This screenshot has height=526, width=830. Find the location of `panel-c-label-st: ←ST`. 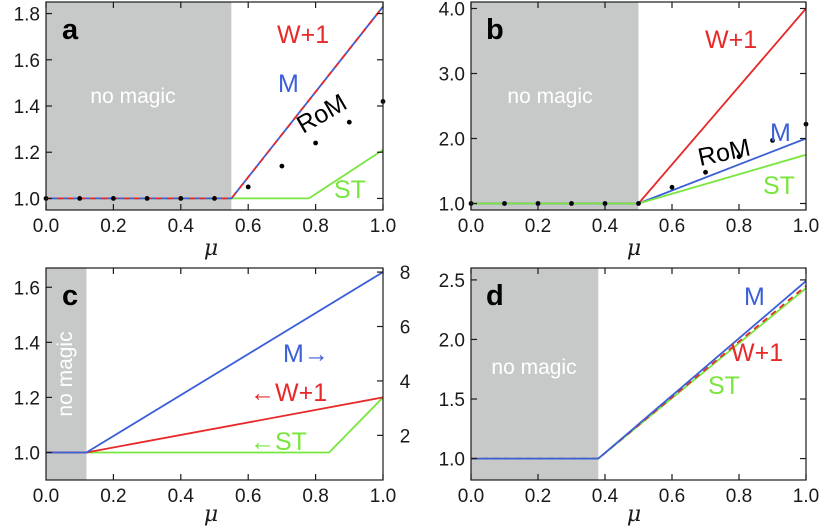

panel-c-label-st: ←ST is located at coordinates (278, 442).